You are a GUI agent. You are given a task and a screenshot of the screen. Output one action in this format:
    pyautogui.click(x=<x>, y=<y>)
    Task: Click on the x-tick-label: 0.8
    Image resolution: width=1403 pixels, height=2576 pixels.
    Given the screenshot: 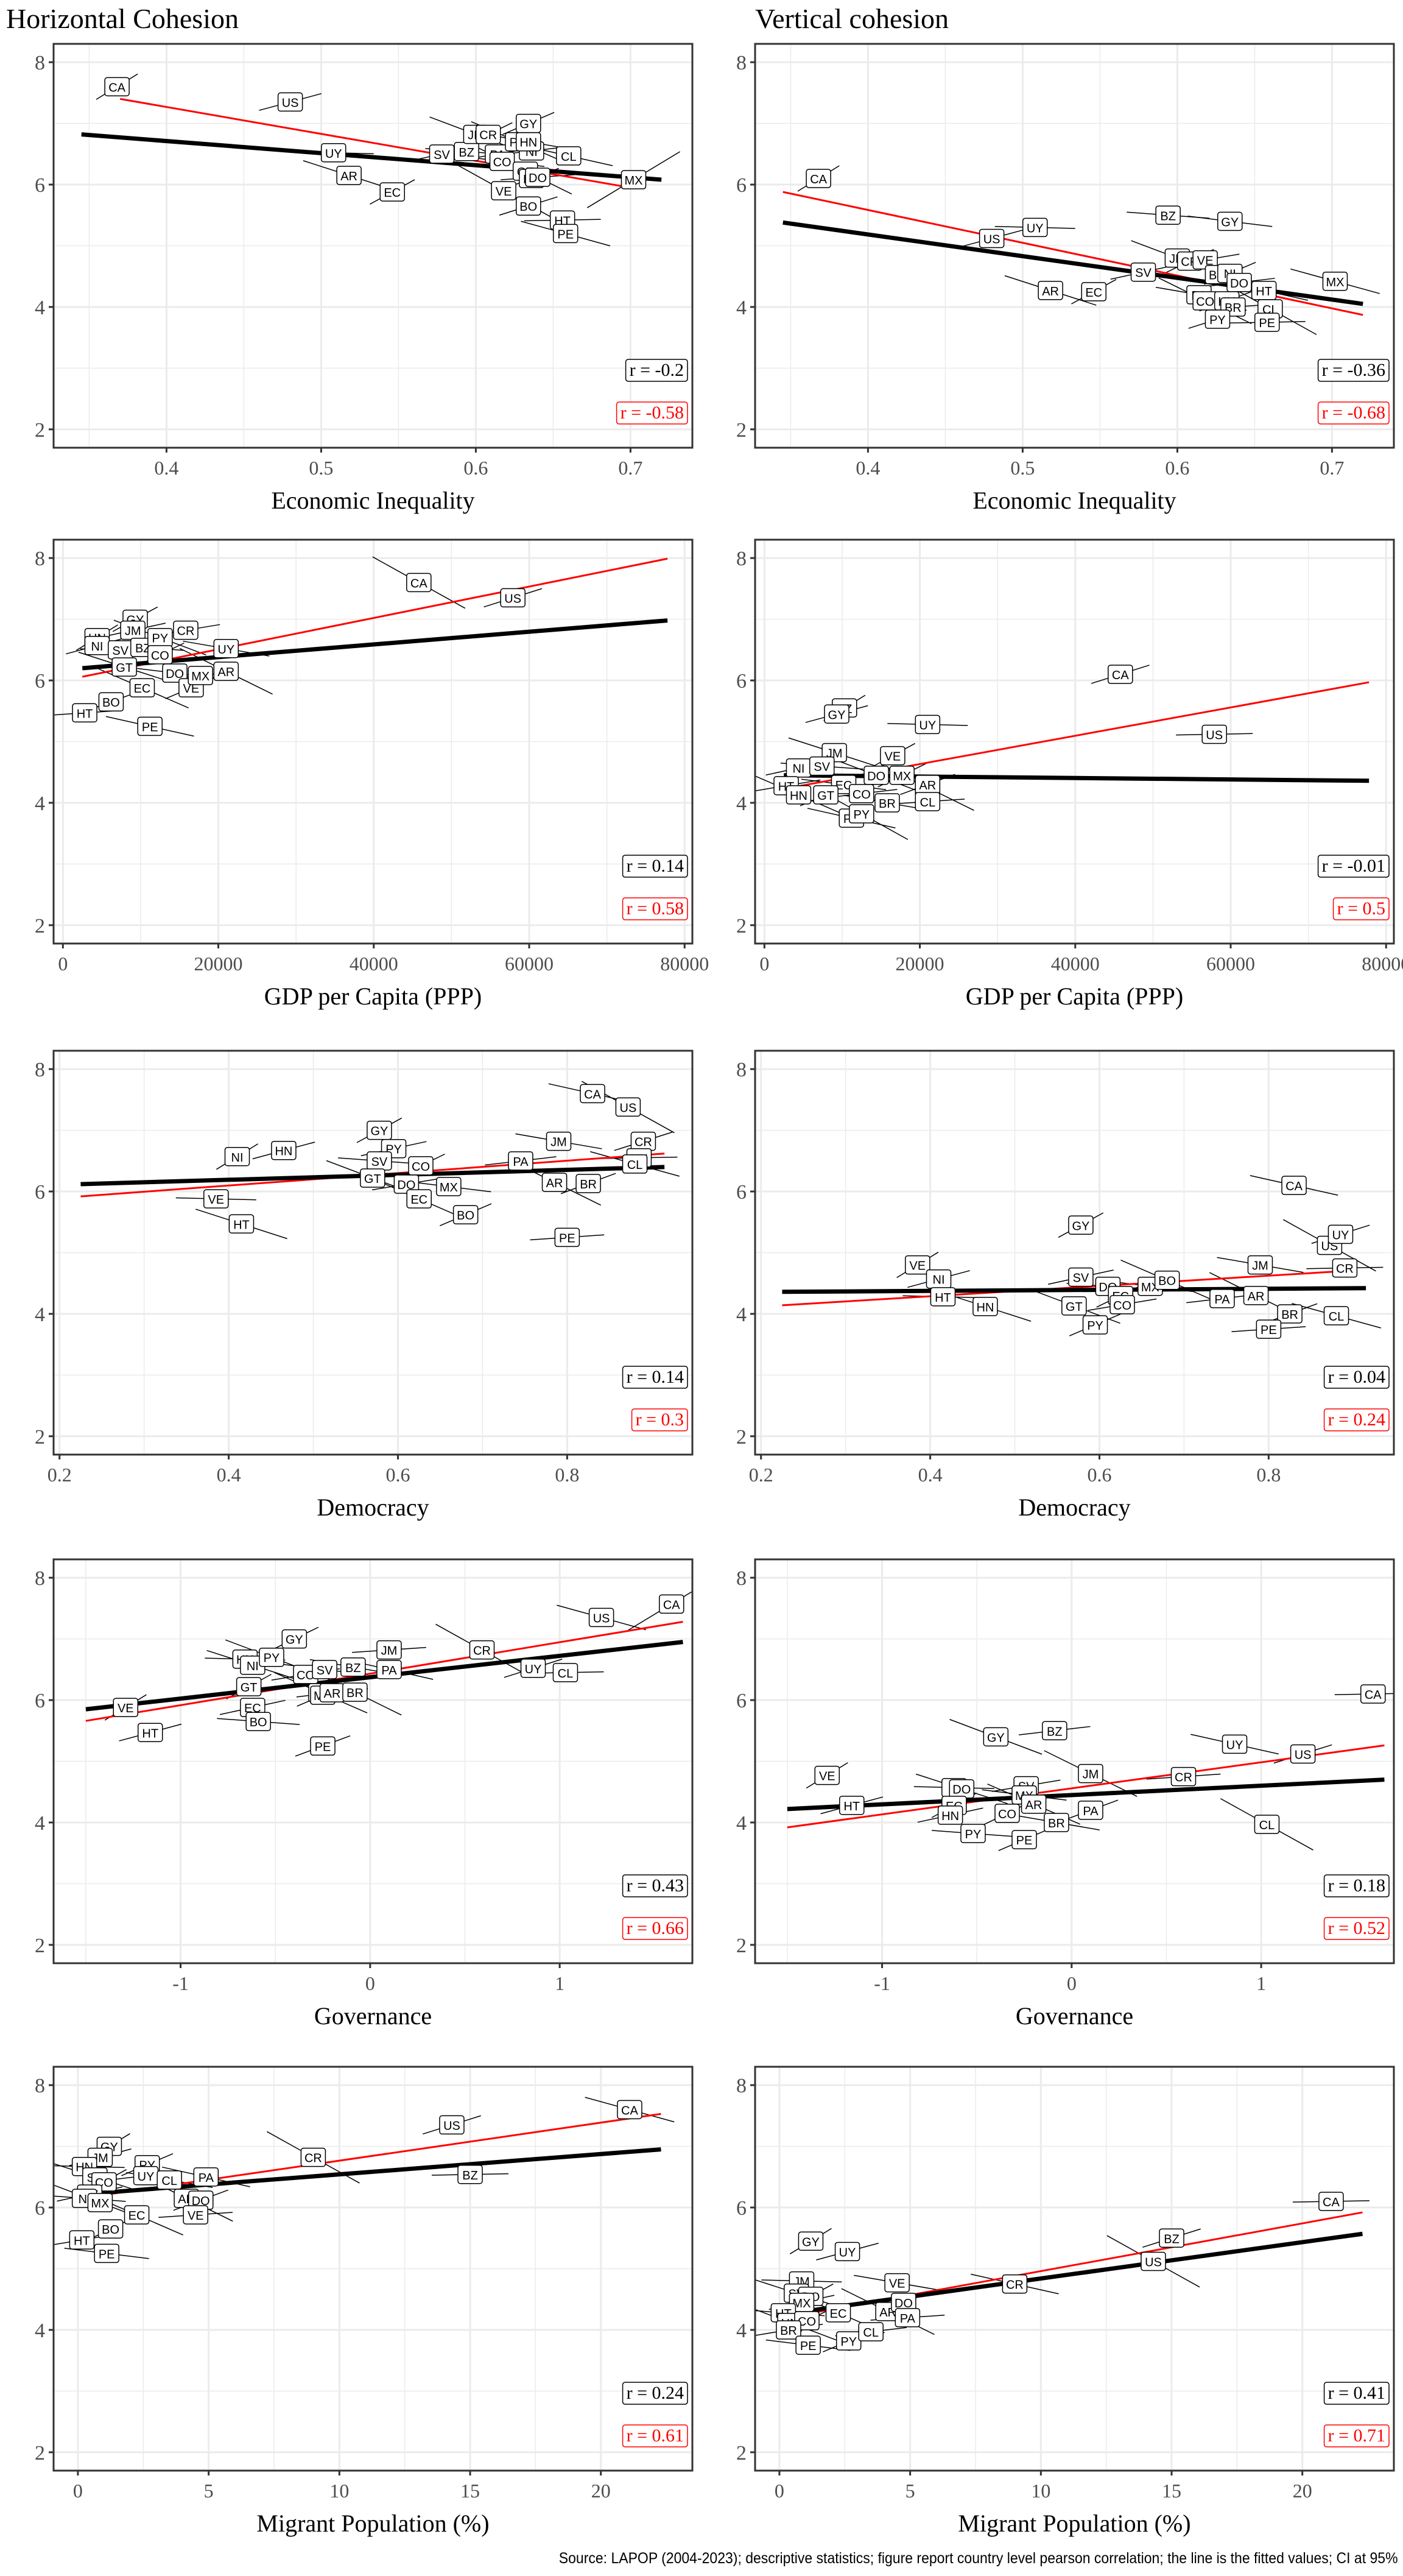 What is the action you would take?
    pyautogui.click(x=1268, y=1475)
    